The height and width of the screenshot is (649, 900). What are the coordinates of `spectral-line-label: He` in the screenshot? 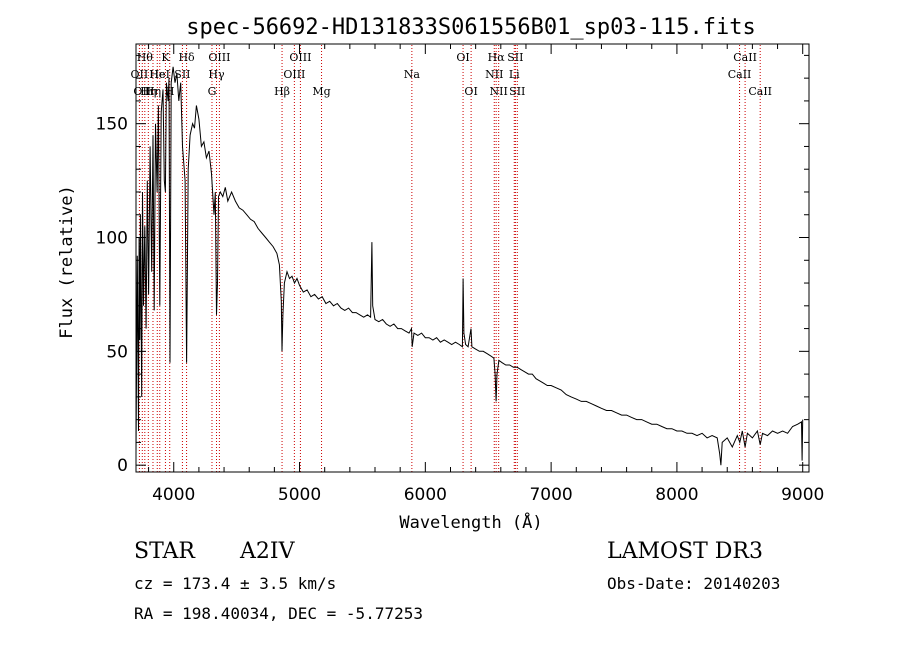 It's located at (157, 74).